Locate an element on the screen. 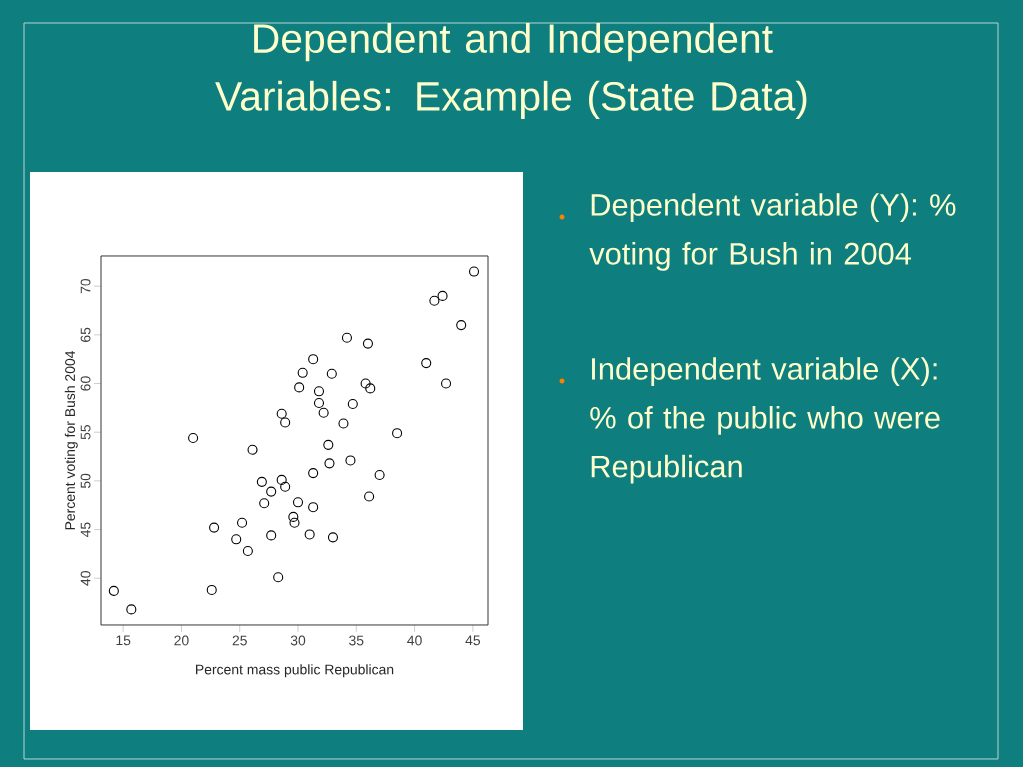  x-tick-label: 20 is located at coordinates (181, 640).